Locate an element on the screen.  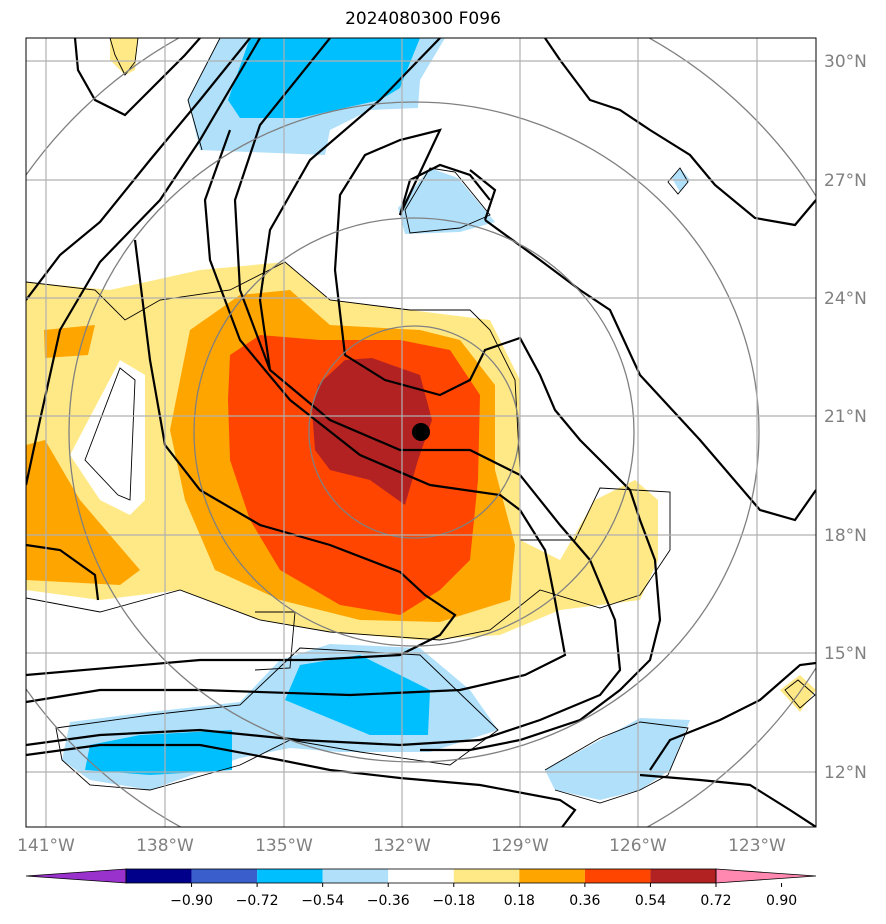
lon-tick-label: 126°W is located at coordinates (638, 846).